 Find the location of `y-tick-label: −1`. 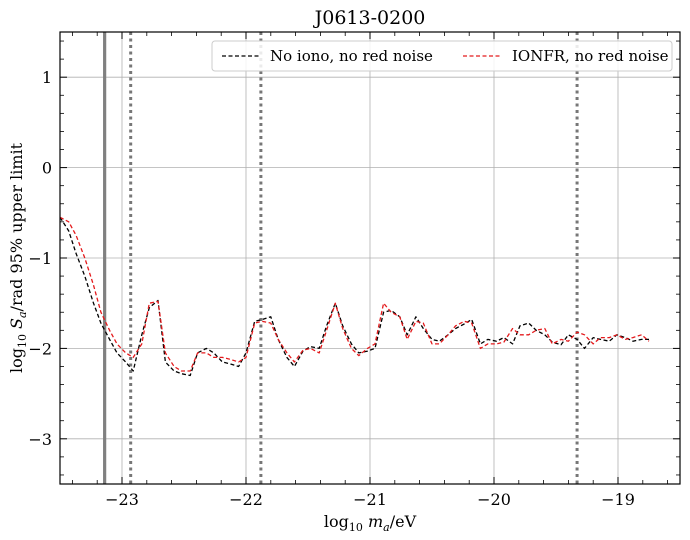

y-tick-label: −1 is located at coordinates (40, 258).